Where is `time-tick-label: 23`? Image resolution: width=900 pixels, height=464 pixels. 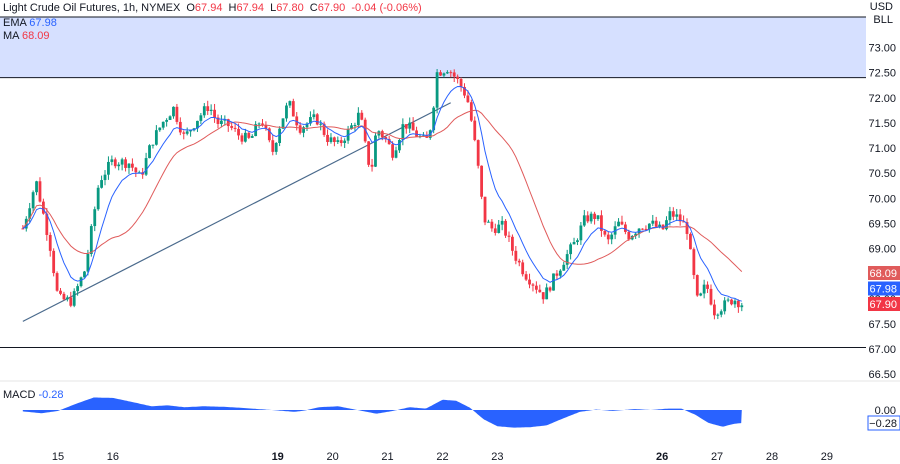 time-tick-label: 23 is located at coordinates (497, 457).